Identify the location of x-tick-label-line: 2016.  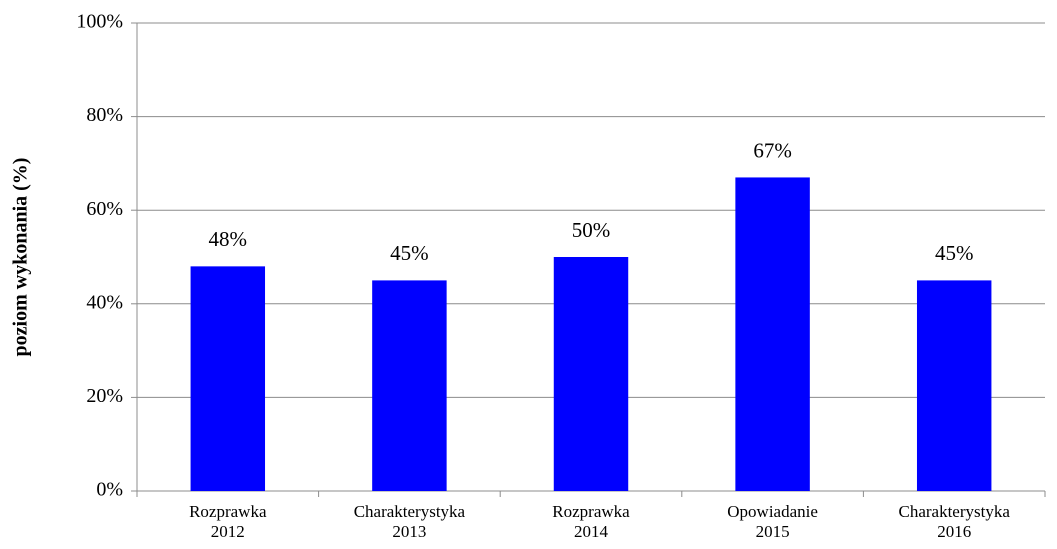
(954, 531).